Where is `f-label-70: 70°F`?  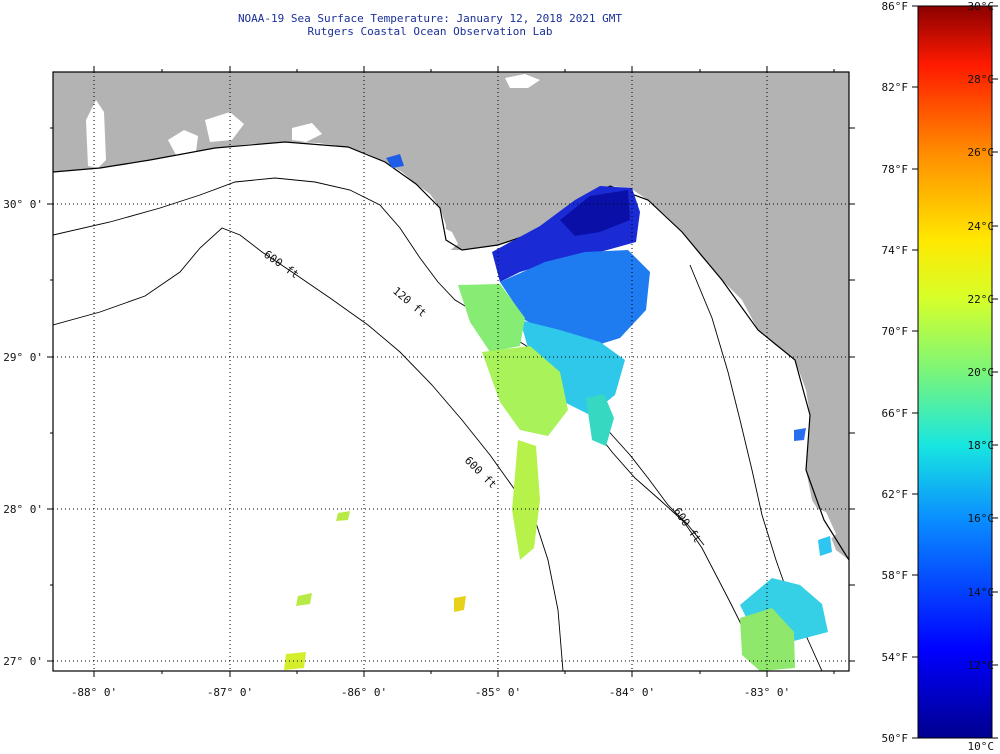
f-label-70: 70°F is located at coordinates (895, 331).